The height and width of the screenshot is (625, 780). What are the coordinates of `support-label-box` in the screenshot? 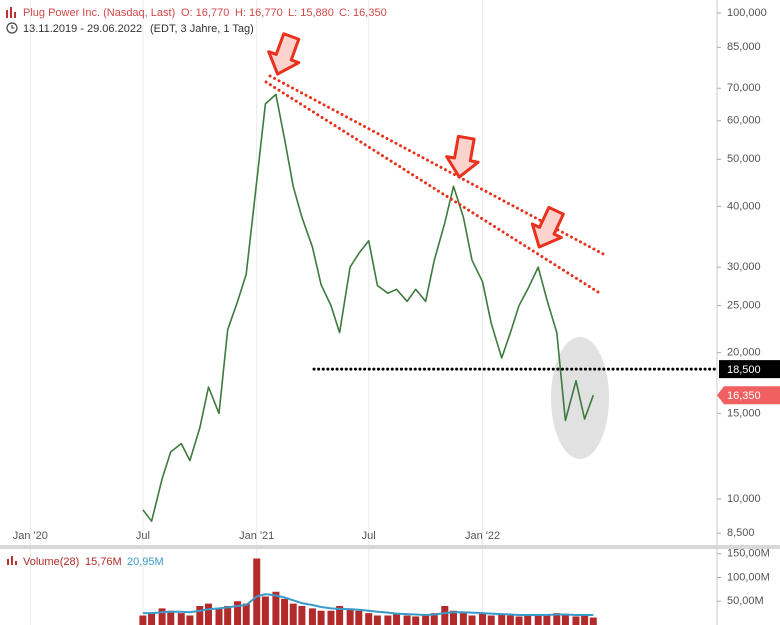 It's located at (749, 369).